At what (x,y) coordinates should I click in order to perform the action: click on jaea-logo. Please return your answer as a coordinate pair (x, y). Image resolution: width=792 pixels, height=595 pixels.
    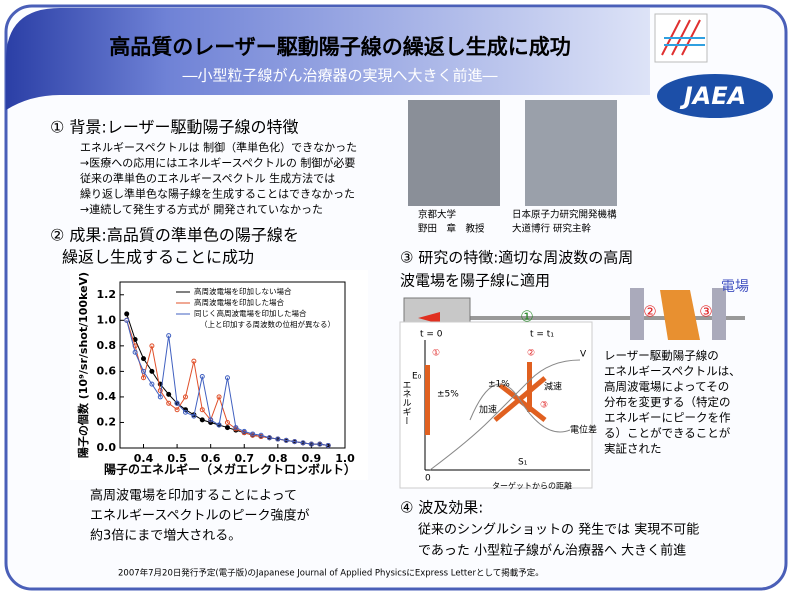
    Looking at the image, I should click on (715, 96).